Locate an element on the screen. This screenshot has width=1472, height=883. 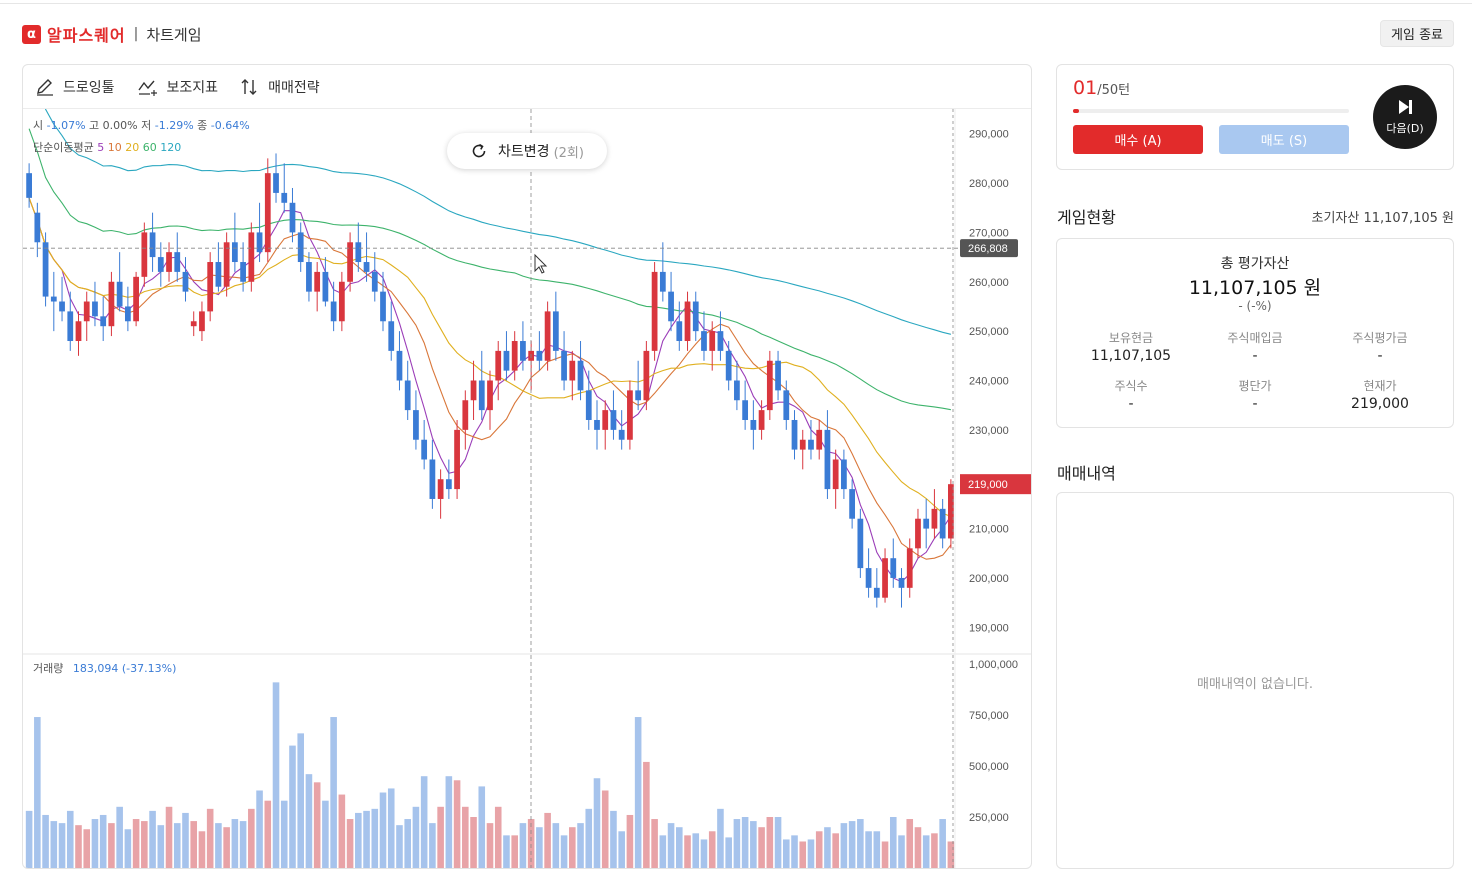
high-value: 0.00% is located at coordinates (120, 125).